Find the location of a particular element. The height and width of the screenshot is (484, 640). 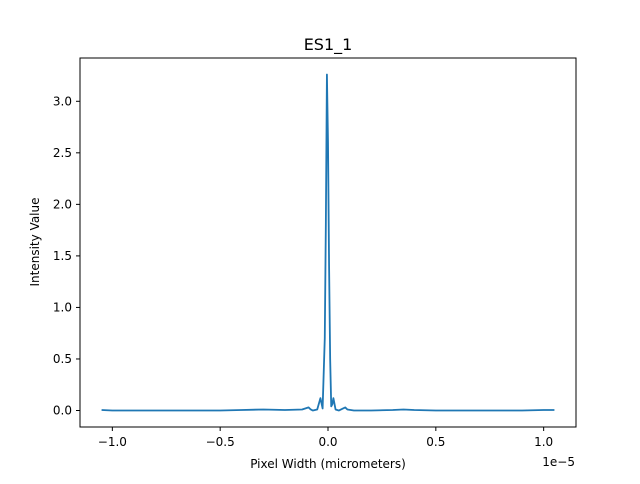

y-axis-ticks: 0.0 0.5 1.0 1.5 2.0 2.5 3.0 is located at coordinates (66, 256).